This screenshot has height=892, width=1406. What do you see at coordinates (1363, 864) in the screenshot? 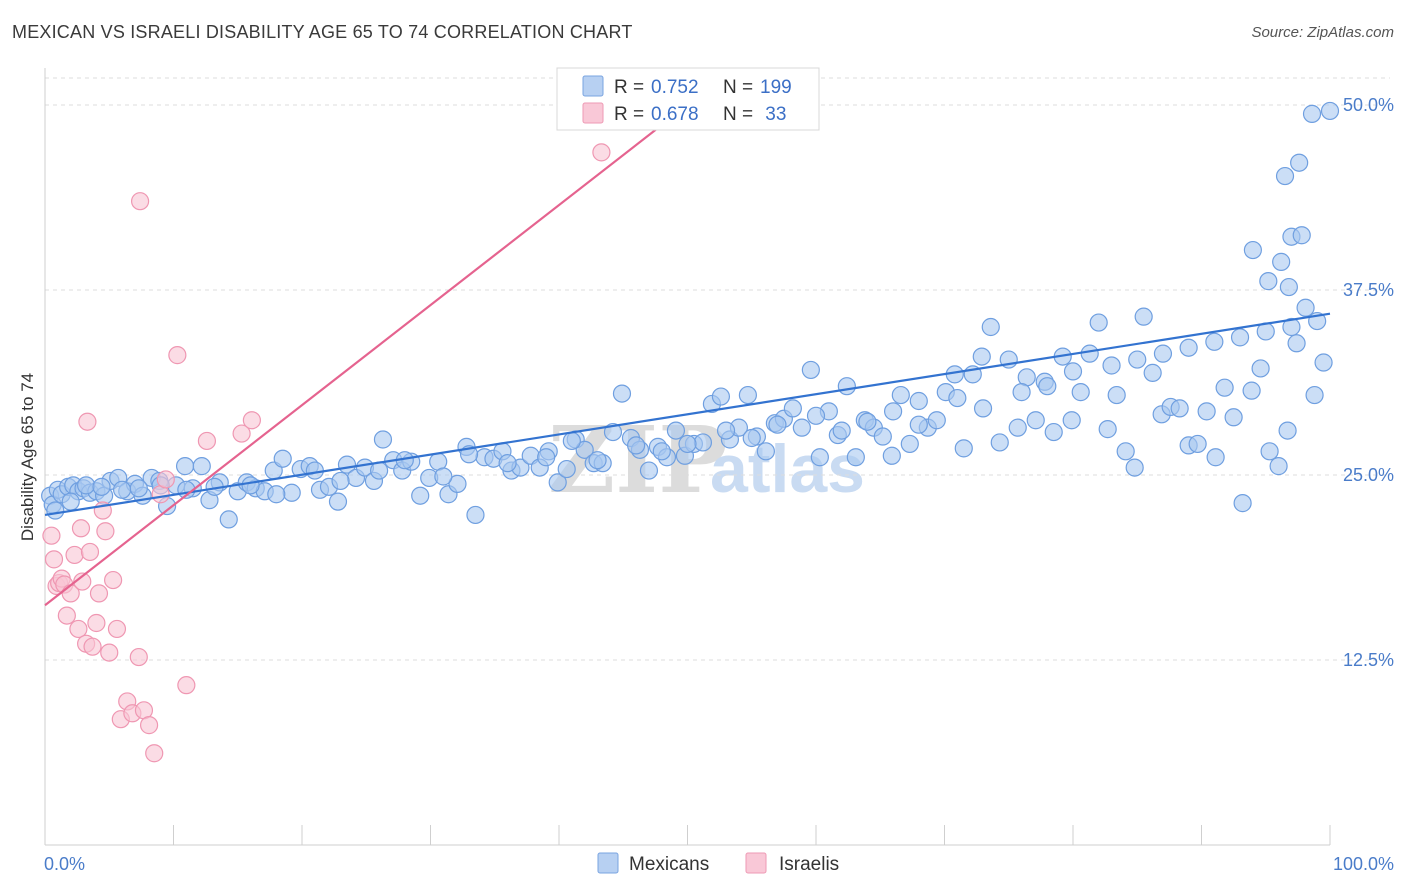
I see `x-tick-label-max: 100.0%` at bounding box center [1363, 864].